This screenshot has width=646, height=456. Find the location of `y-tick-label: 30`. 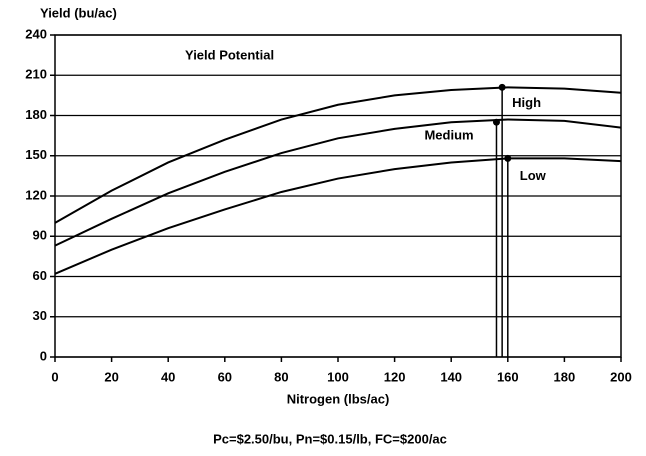

y-tick-label: 30 is located at coordinates (40, 315).